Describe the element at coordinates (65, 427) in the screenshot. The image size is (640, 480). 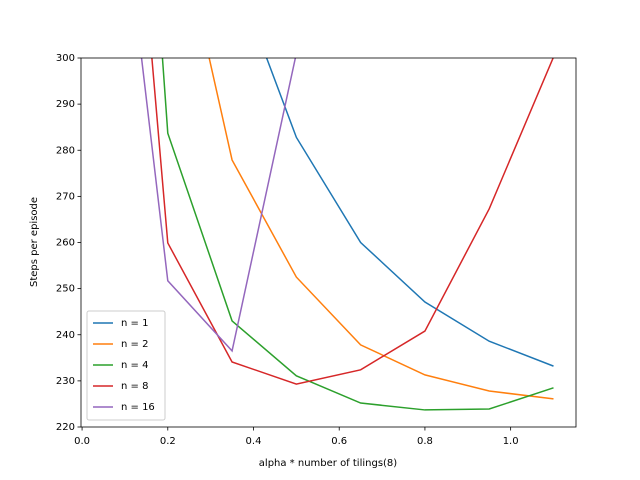
I see `y-tick-label: 220` at that location.